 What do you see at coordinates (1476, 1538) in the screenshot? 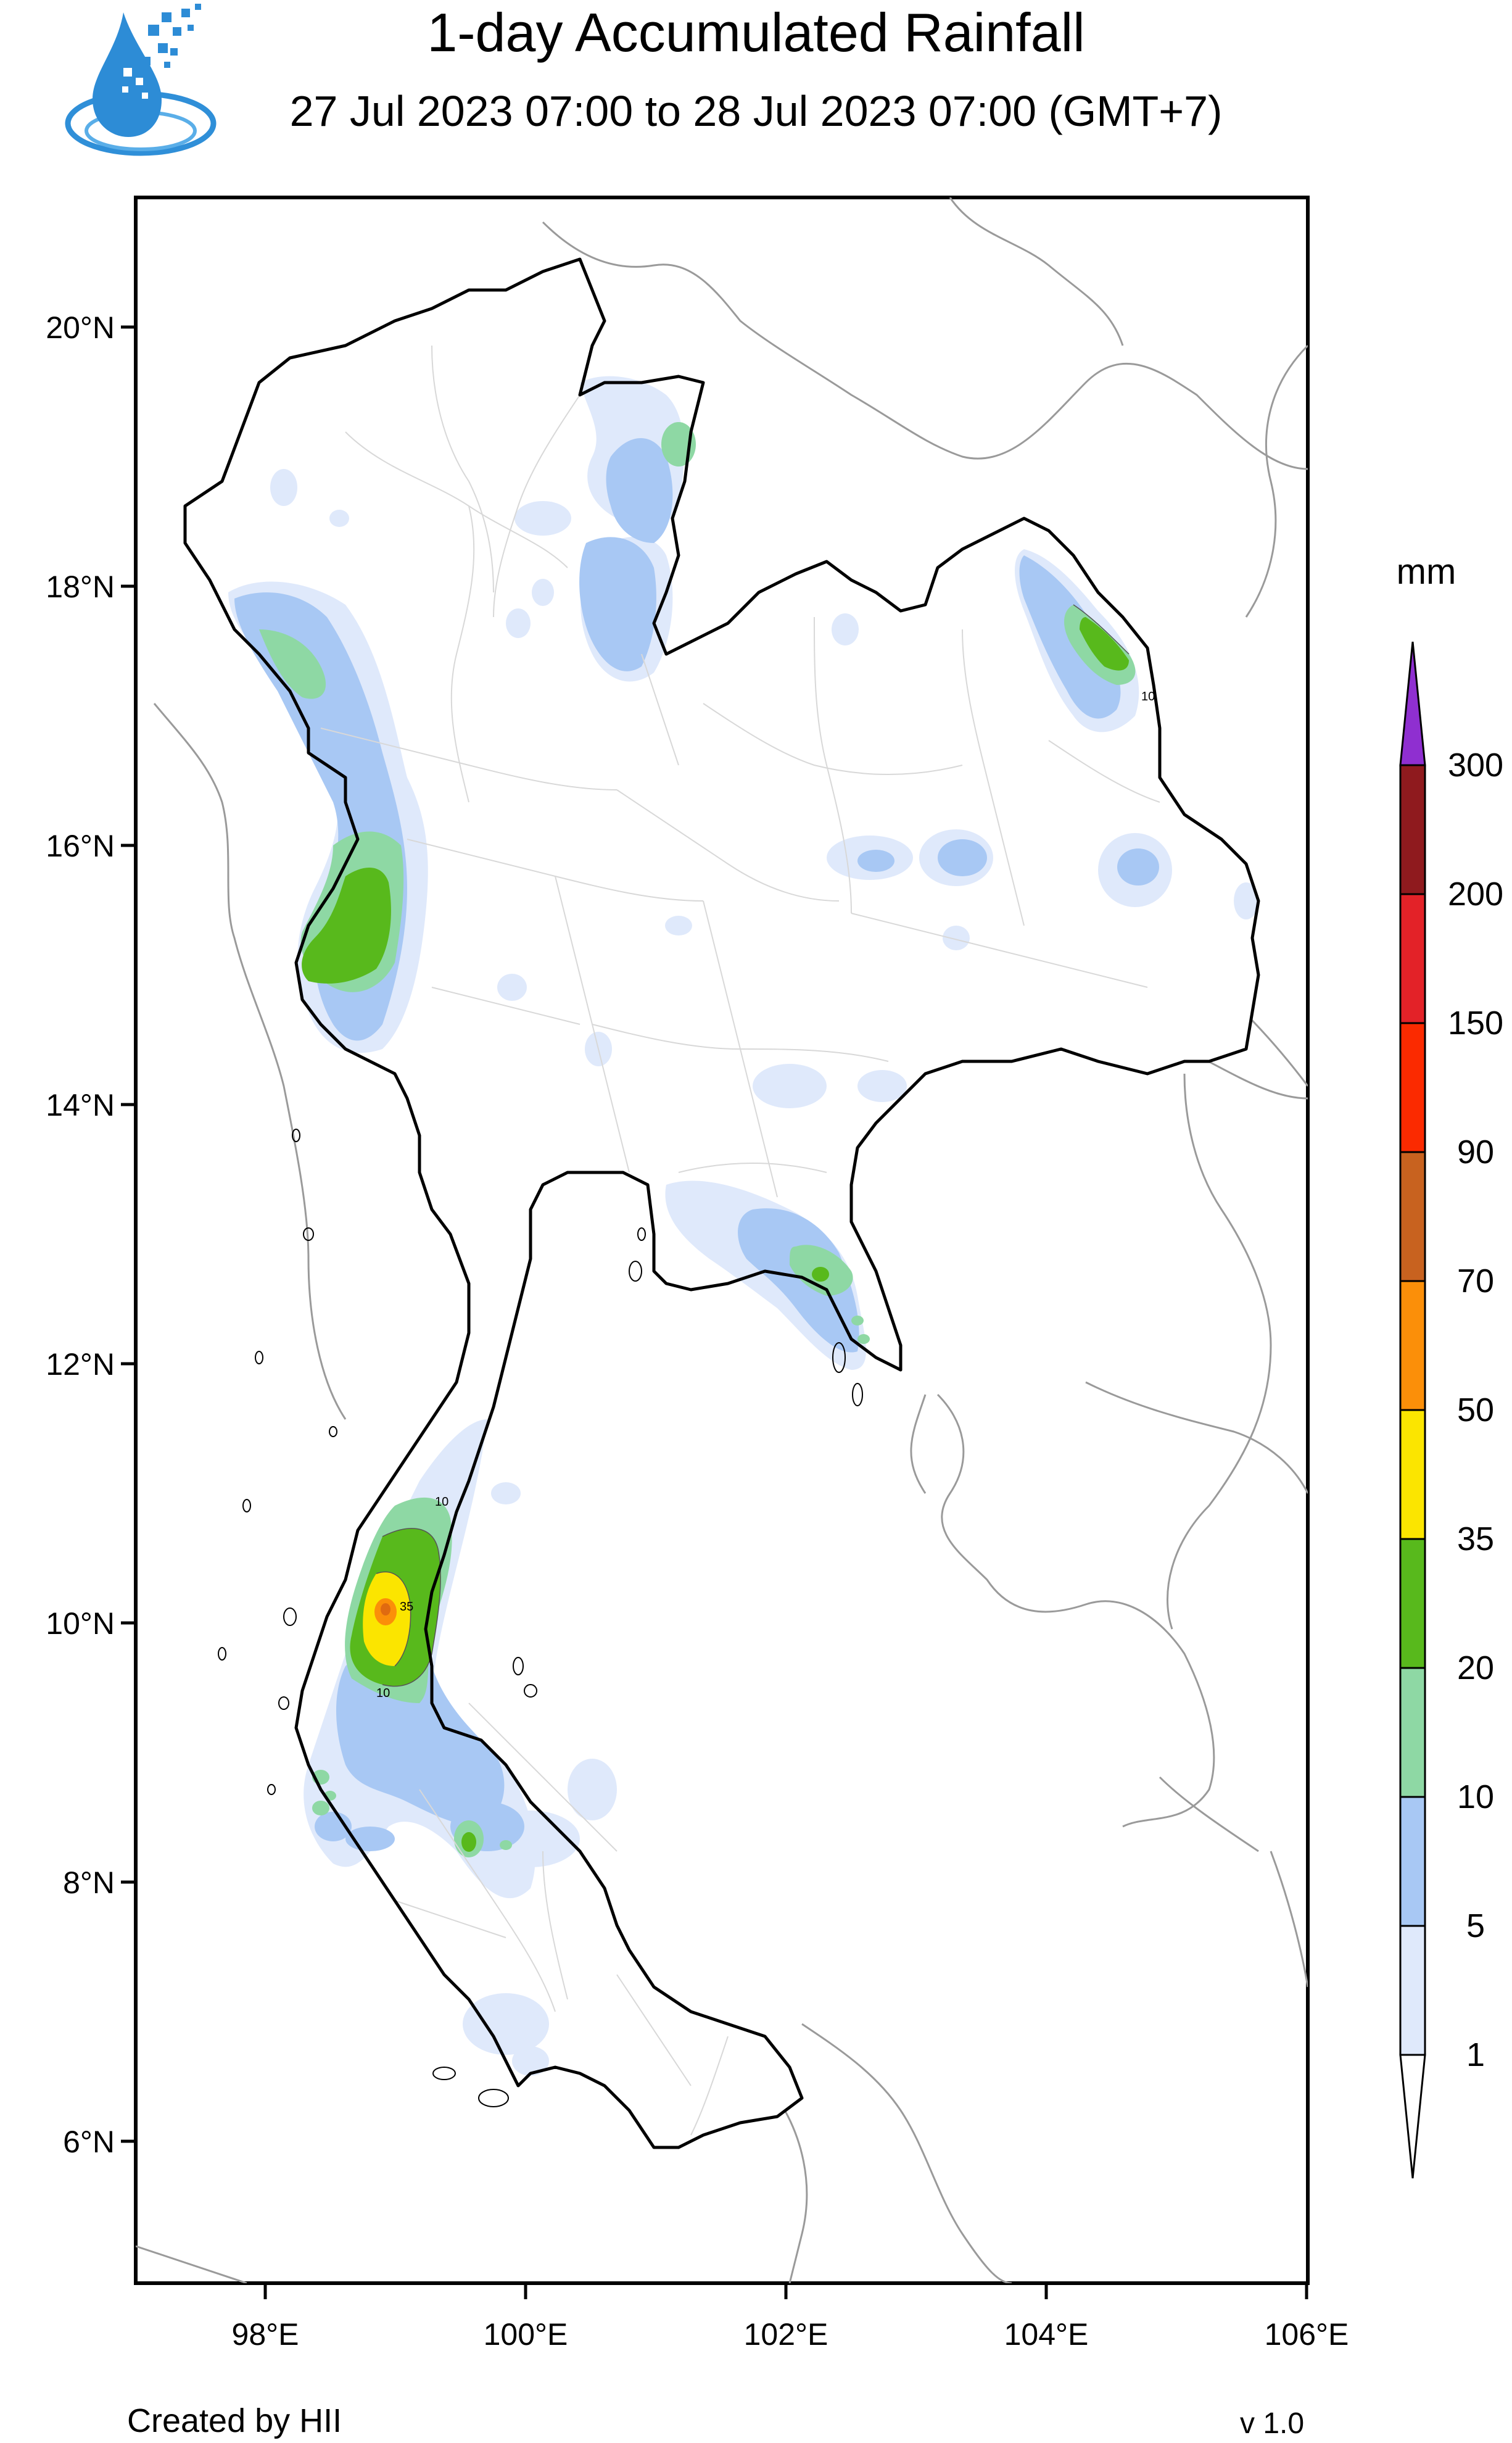
I see `colorbar-label: 35` at bounding box center [1476, 1538].